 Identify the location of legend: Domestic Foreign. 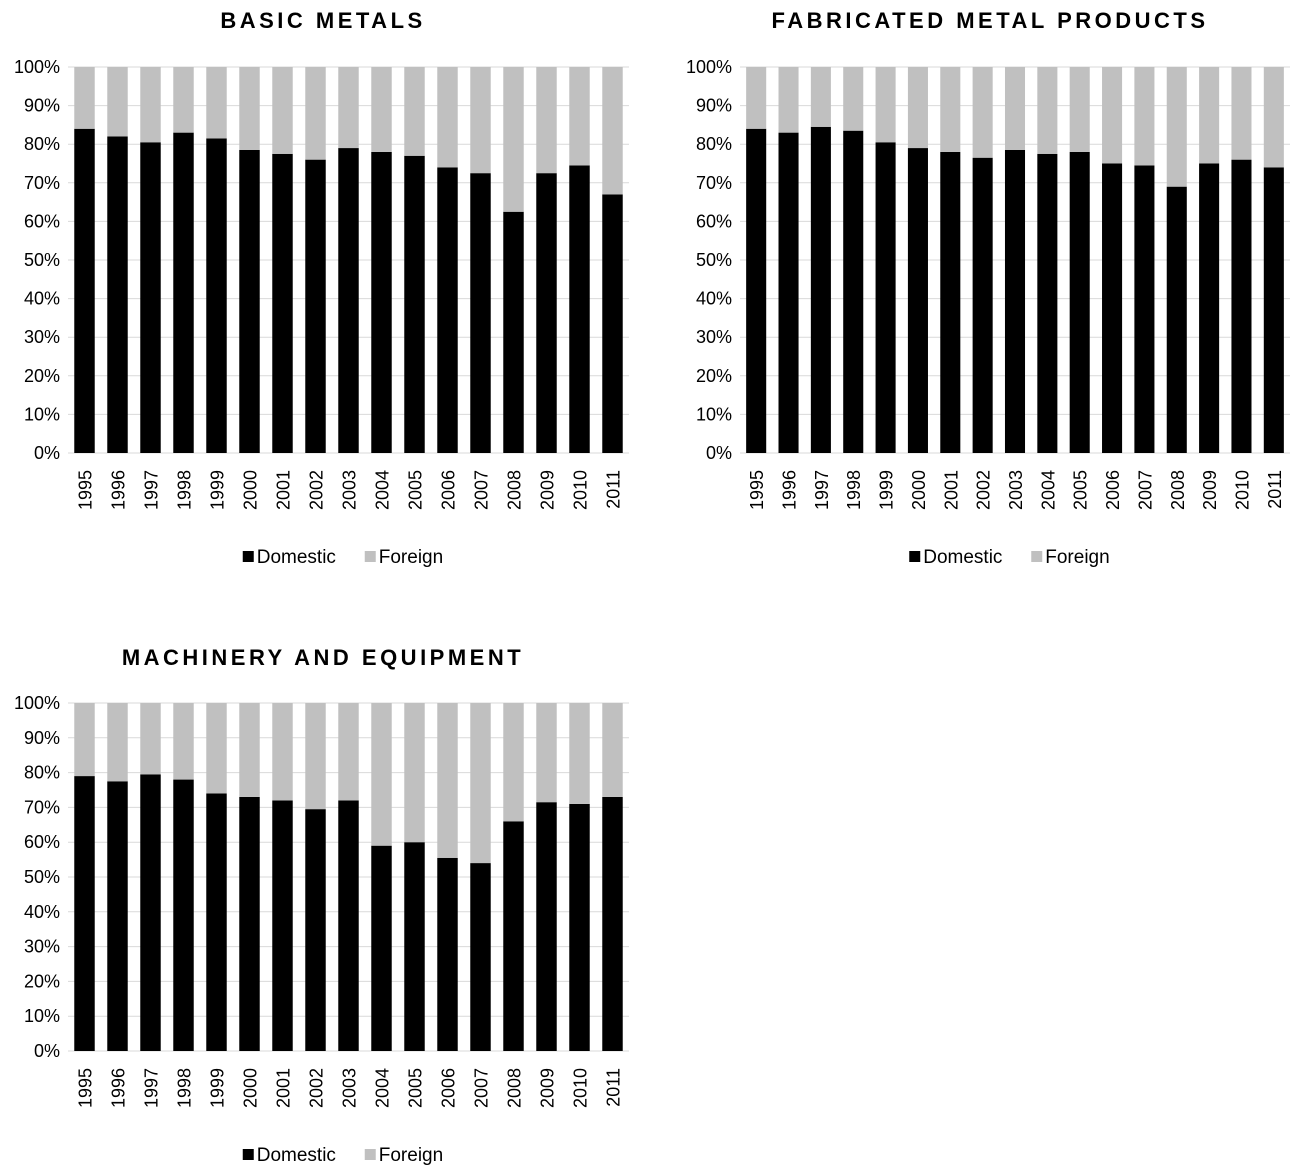
(342, 557).